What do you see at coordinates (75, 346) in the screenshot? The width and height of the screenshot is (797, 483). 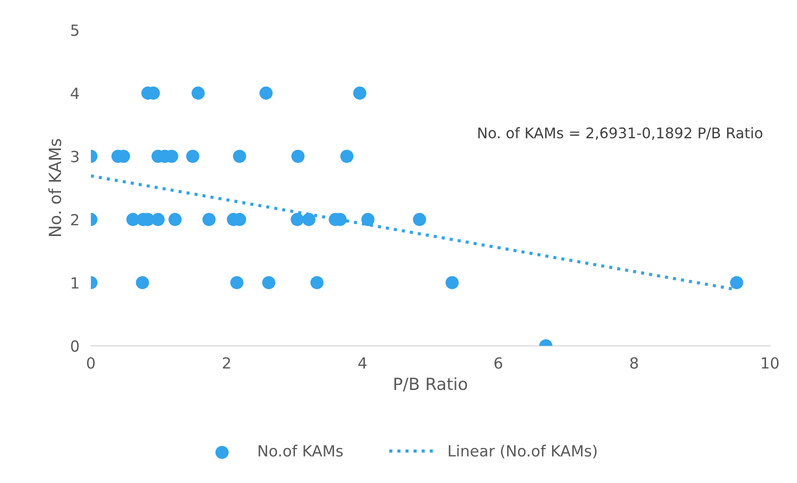 I see `y-tick-label: 0` at bounding box center [75, 346].